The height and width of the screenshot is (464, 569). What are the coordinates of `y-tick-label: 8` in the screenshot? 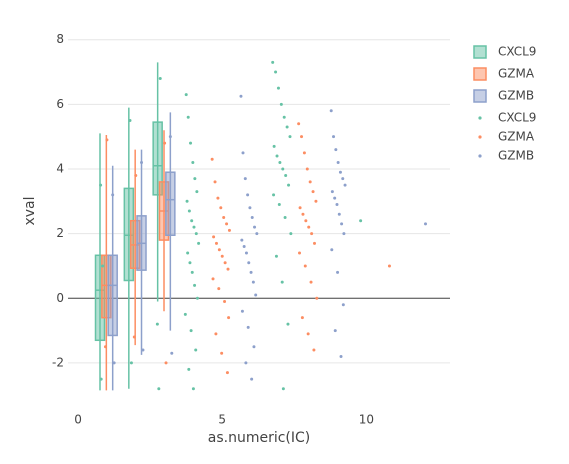 It's located at (60, 39).